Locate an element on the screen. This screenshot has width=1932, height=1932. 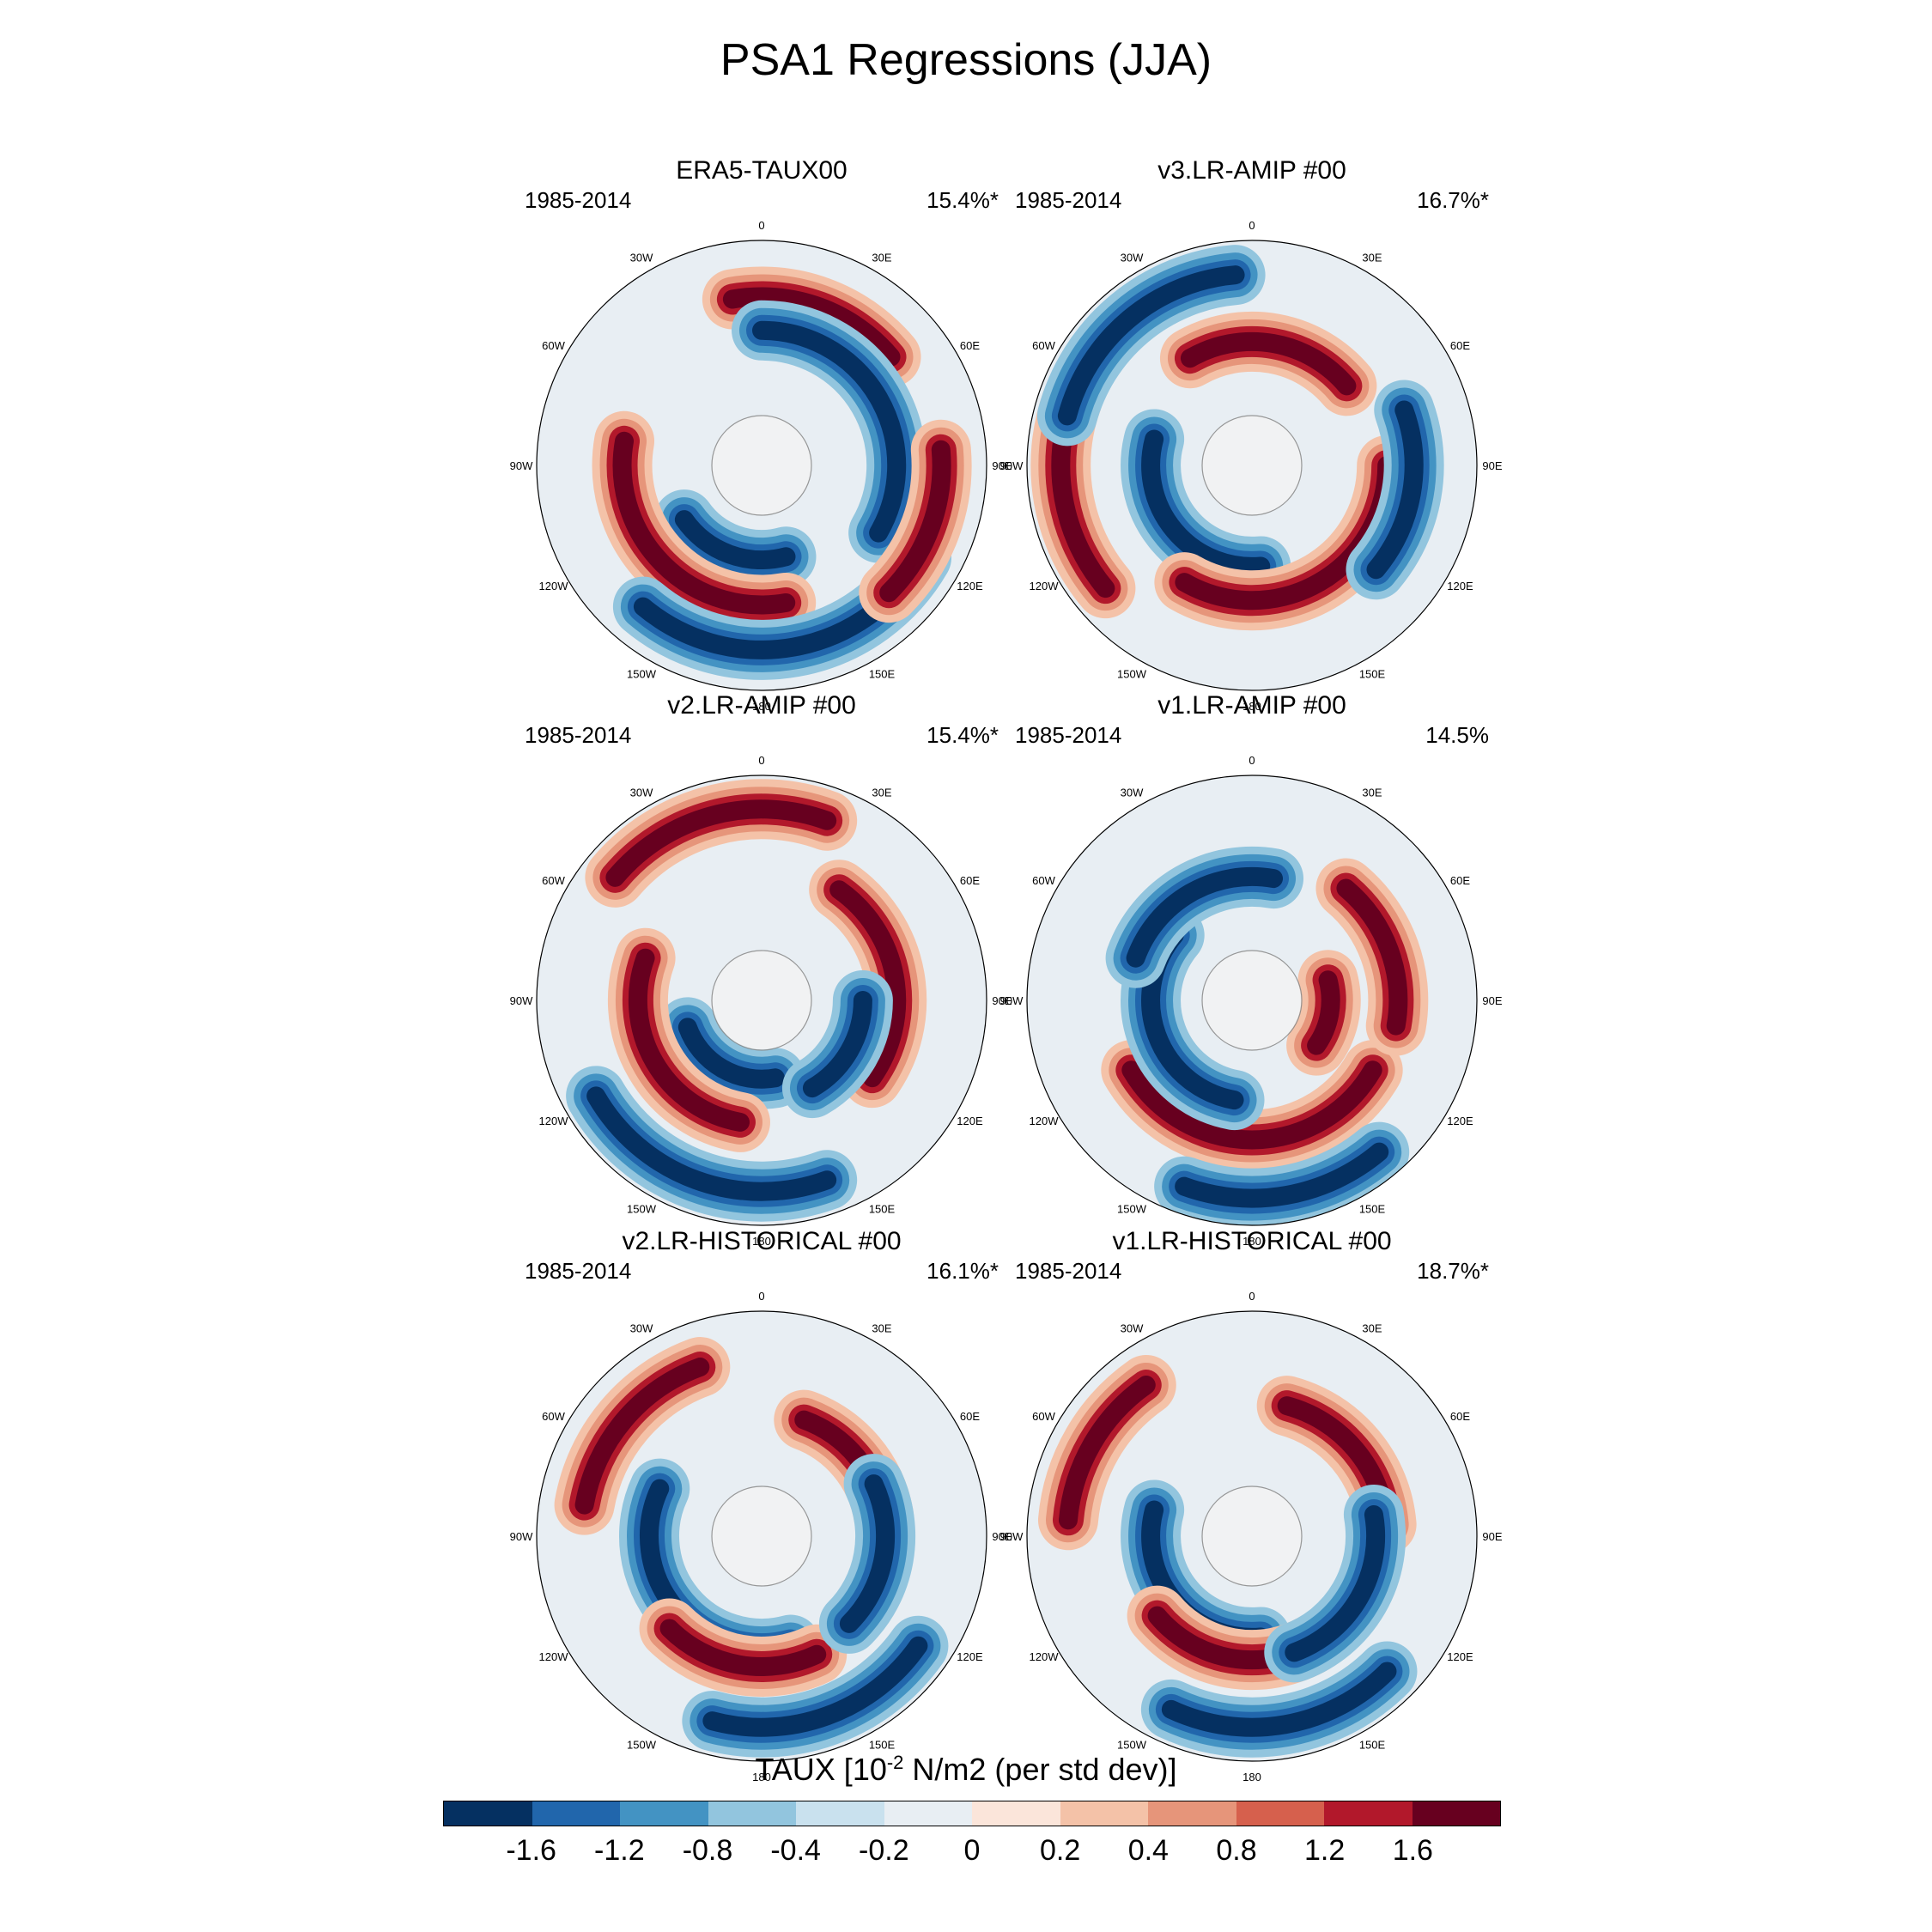
panel-variance-pct: 18.7%* is located at coordinates (1453, 1271).